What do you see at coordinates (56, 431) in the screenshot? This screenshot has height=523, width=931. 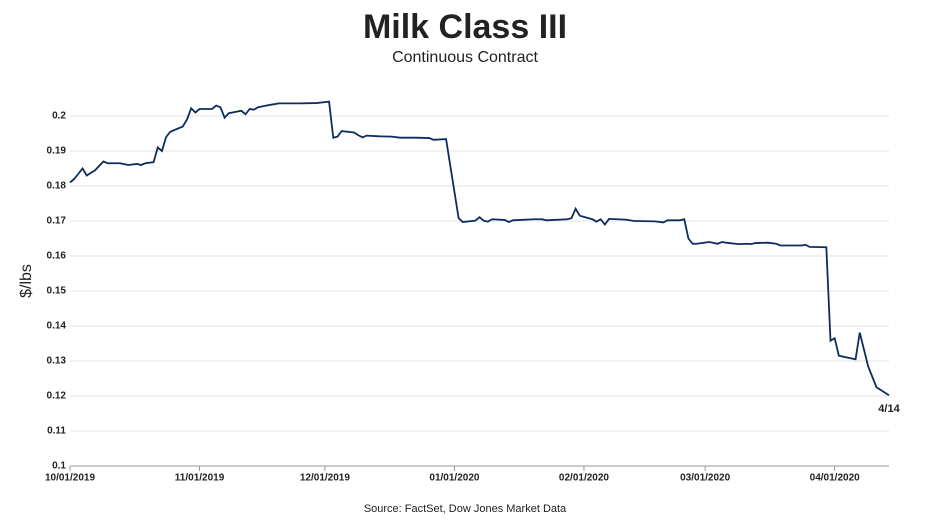 I see `y-tick-label: 0.11` at bounding box center [56, 431].